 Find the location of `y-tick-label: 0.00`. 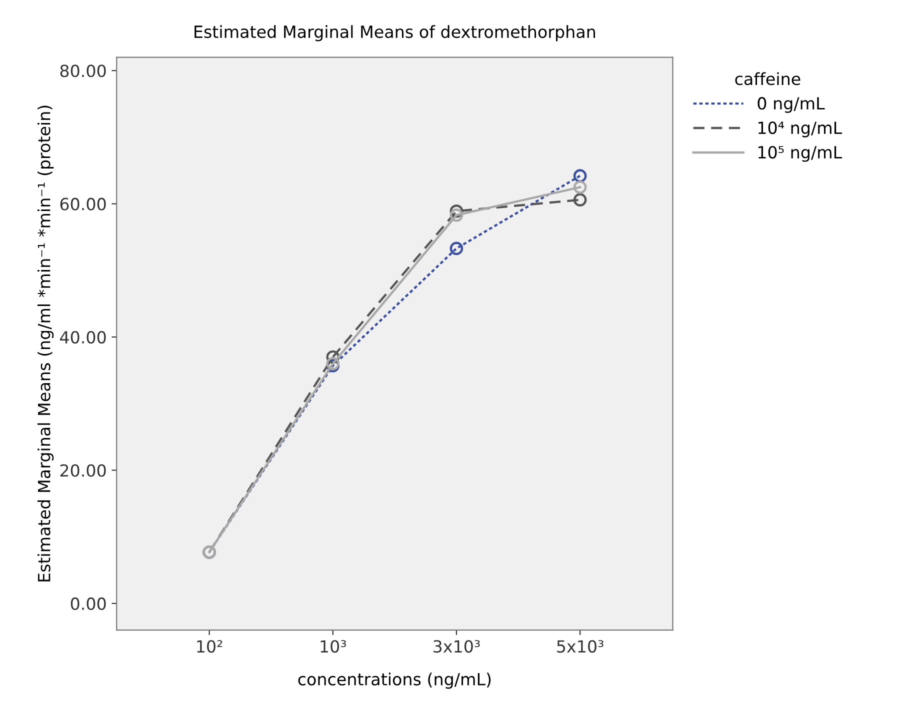

y-tick-label: 0.00 is located at coordinates (88, 603).